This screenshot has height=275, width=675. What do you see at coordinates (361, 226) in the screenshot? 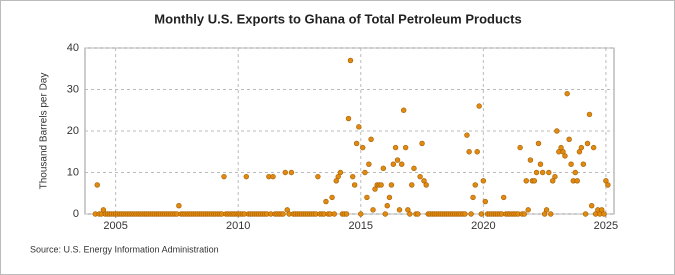
I see `x-tick-label: 2015` at bounding box center [361, 226].